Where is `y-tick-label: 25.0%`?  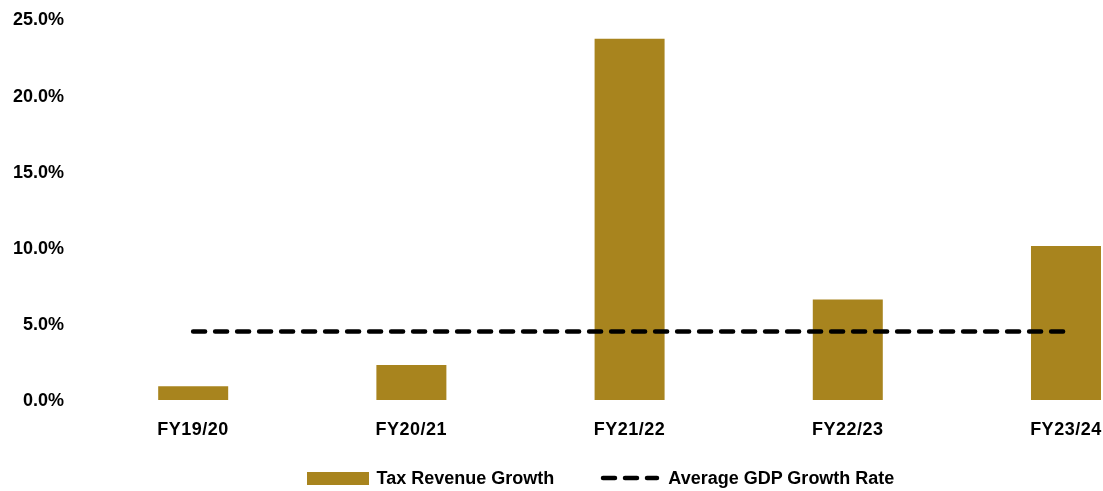
y-tick-label: 25.0% is located at coordinates (38, 19).